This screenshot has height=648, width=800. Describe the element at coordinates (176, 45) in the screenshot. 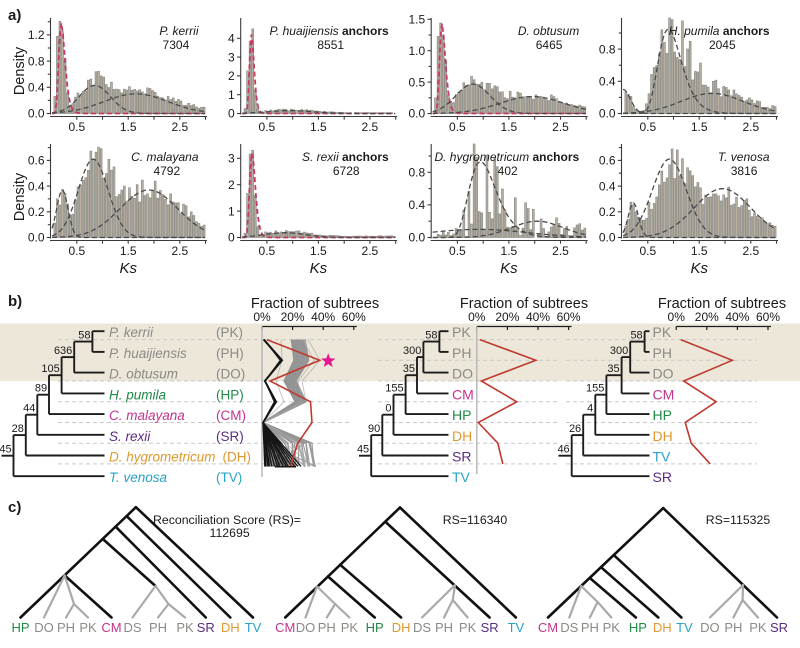

I see `svg-text: 7304` at that location.